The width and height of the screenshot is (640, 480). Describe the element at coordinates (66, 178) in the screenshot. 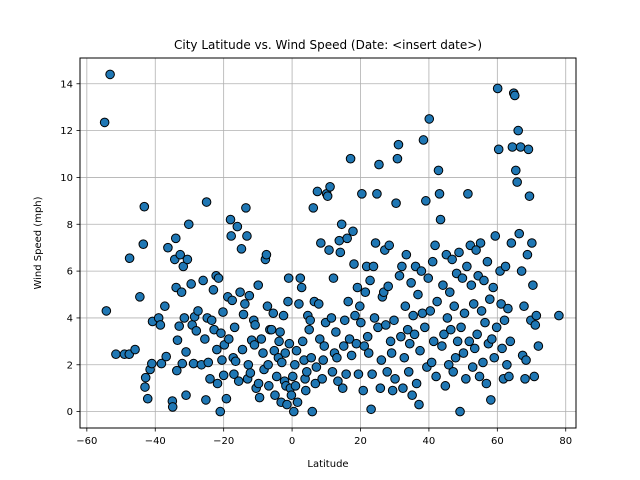

I see `y-tick-label: 10` at that location.